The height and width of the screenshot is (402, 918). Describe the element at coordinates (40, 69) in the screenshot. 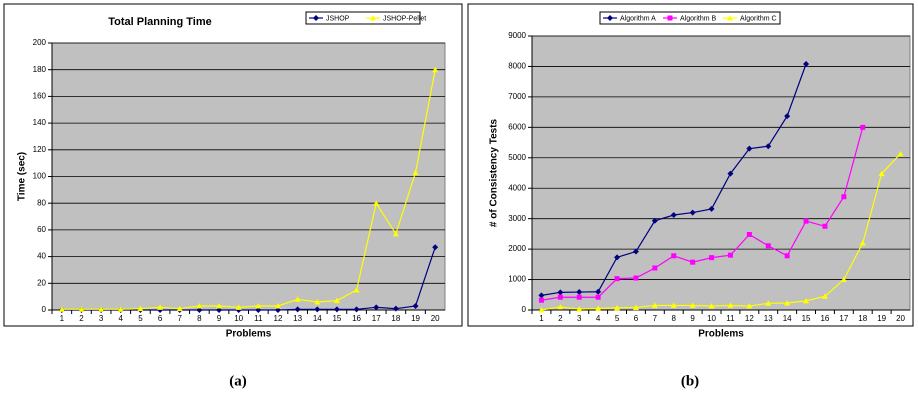

I see `y-tick-label: 180` at that location.